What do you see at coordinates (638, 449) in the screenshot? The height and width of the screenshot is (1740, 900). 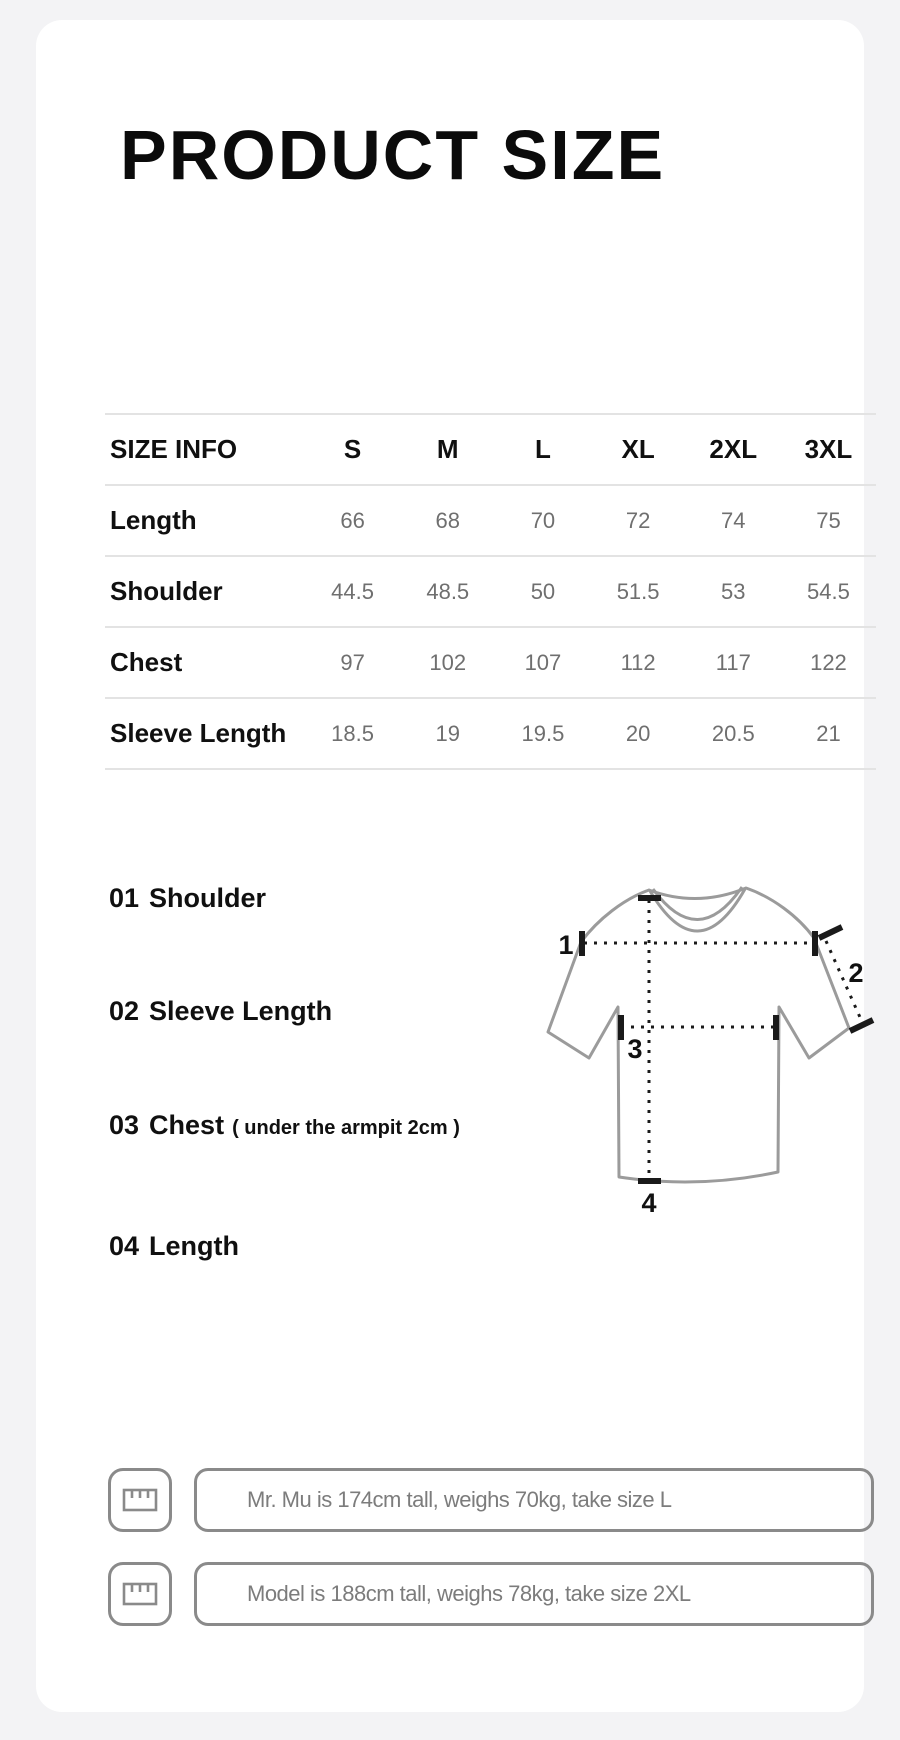 I see `size-column-header: XL` at bounding box center [638, 449].